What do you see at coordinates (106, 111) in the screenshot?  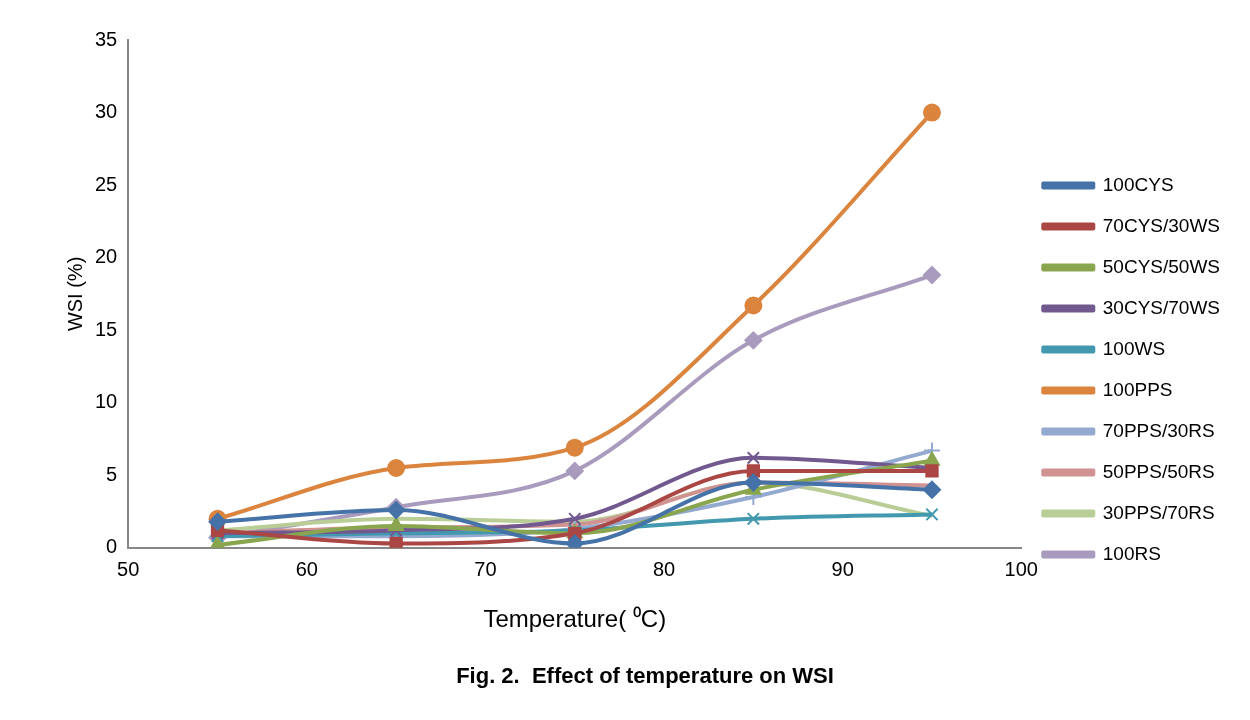 I see `y-tick-label: 30` at bounding box center [106, 111].